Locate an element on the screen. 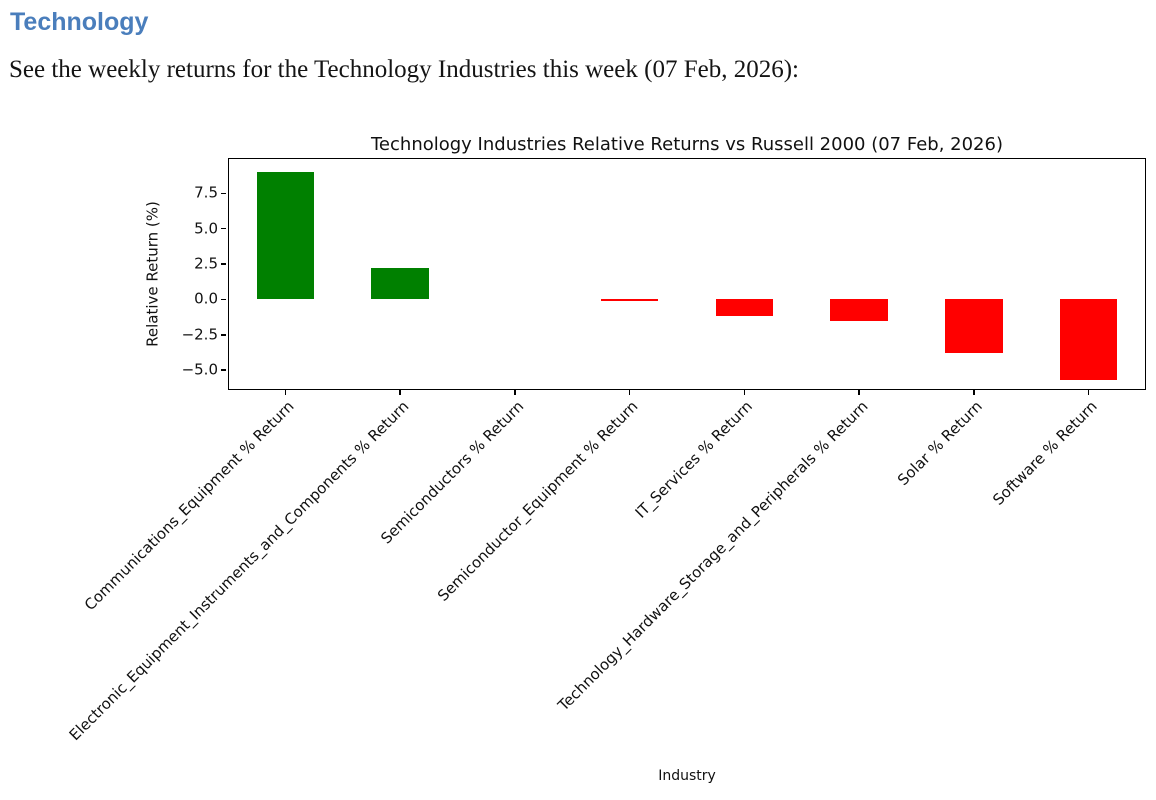  x-axis-label: Industry is located at coordinates (687, 776).